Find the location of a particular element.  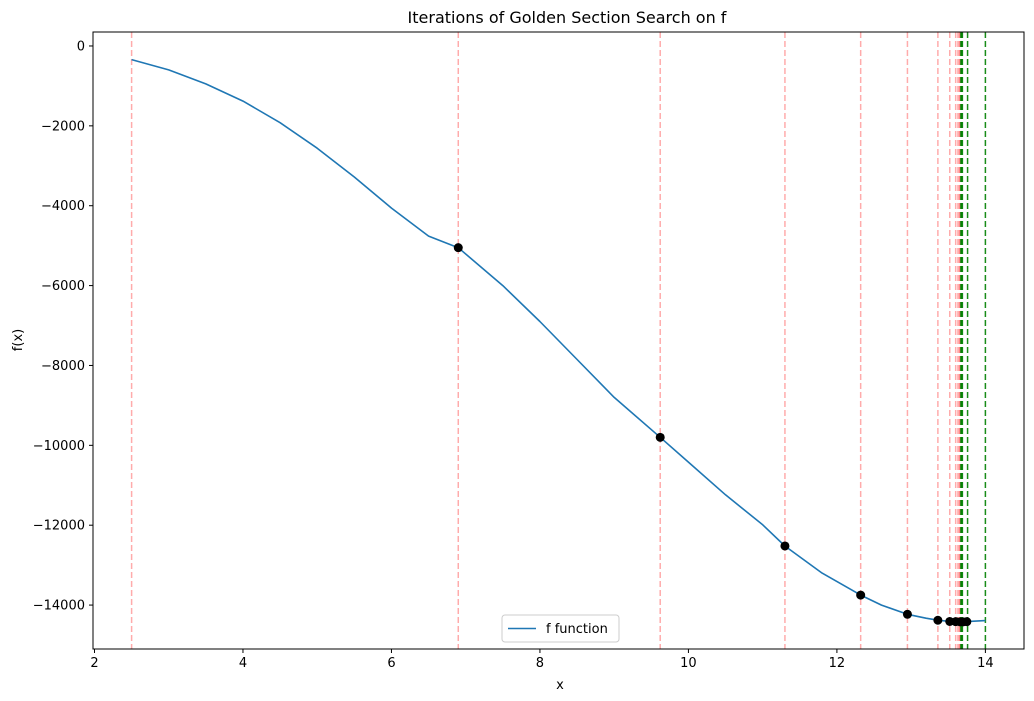

legend: f function is located at coordinates (560, 628).